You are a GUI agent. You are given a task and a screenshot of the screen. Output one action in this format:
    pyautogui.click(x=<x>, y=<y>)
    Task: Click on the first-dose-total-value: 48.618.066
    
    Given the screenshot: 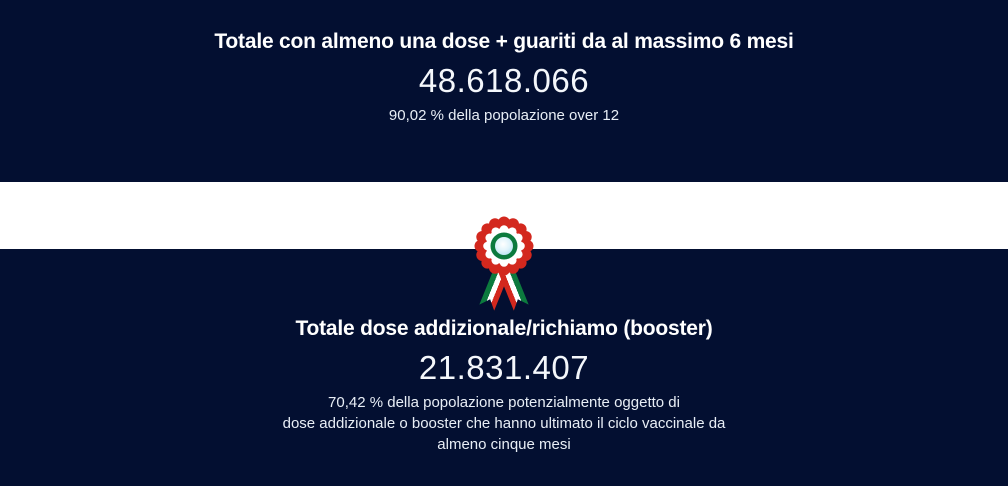 What is the action you would take?
    pyautogui.click(x=504, y=80)
    